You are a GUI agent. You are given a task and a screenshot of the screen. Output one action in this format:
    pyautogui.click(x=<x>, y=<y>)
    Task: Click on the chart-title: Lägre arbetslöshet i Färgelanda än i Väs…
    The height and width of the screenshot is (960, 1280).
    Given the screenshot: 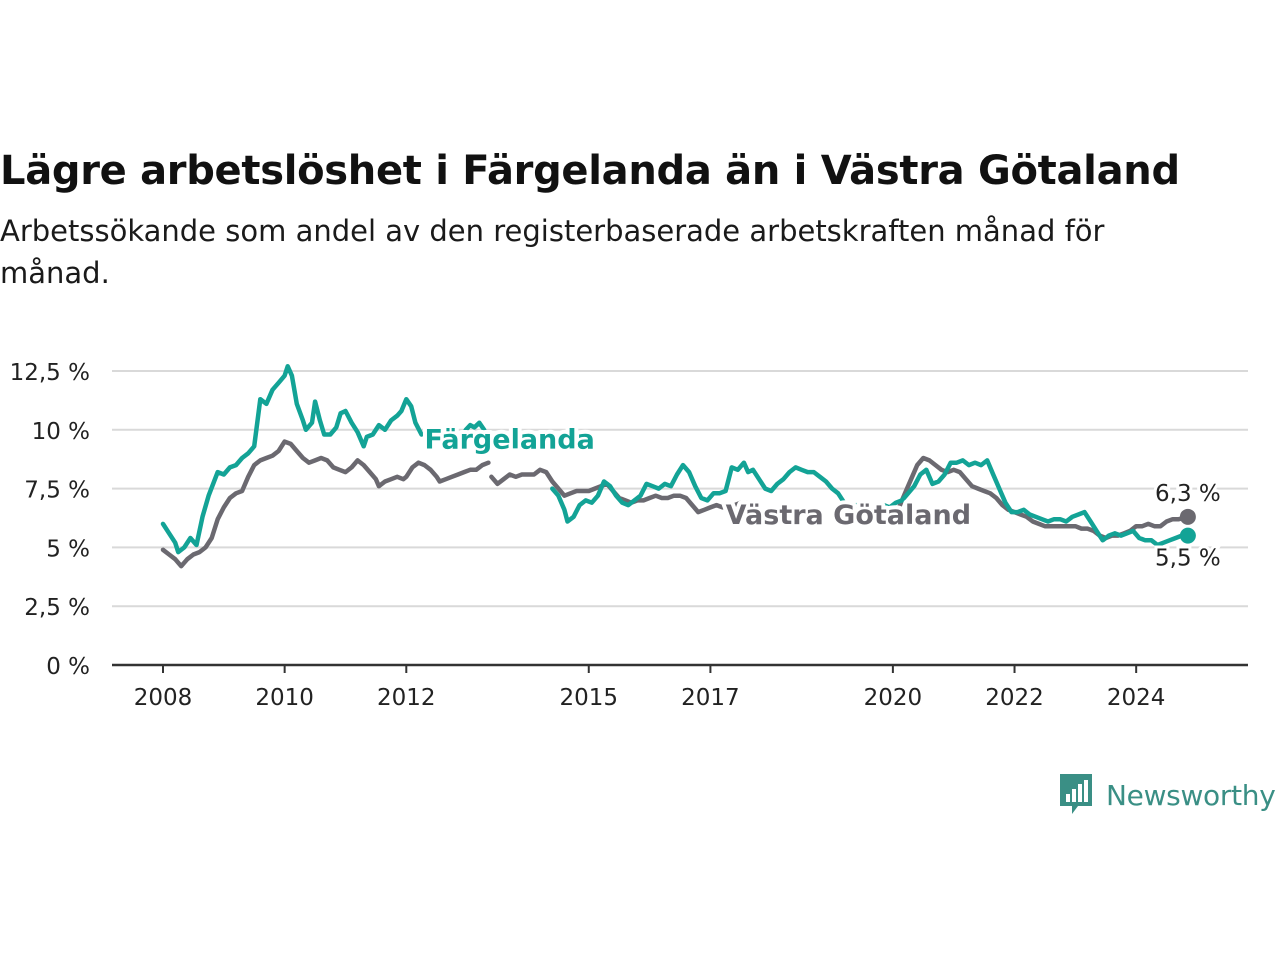 What is the action you would take?
    pyautogui.click(x=590, y=171)
    